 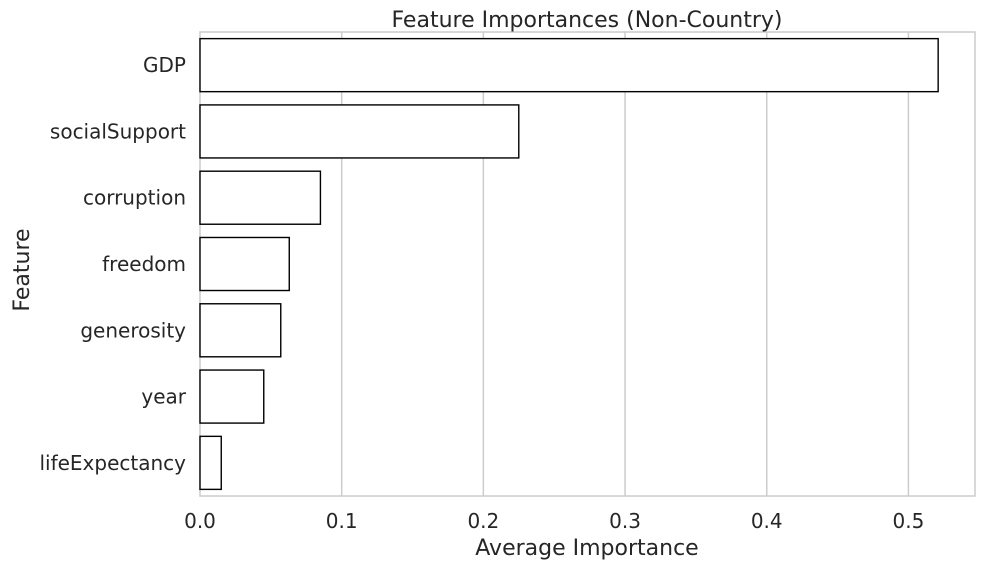 I want to click on bar-year, so click(x=232, y=396).